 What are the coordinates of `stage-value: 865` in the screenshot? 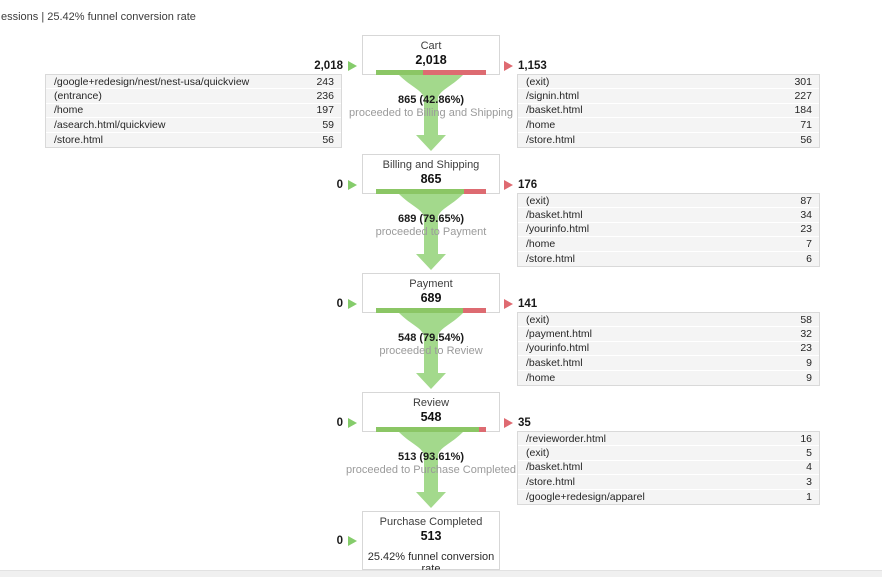 It's located at (431, 179).